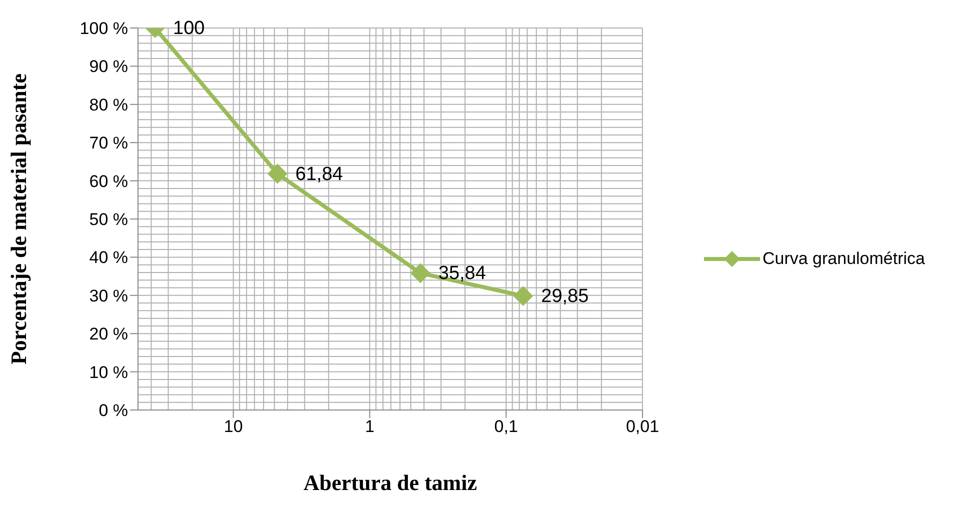  What do you see at coordinates (843, 259) in the screenshot?
I see `legend-label: Curva granulométrica` at bounding box center [843, 259].